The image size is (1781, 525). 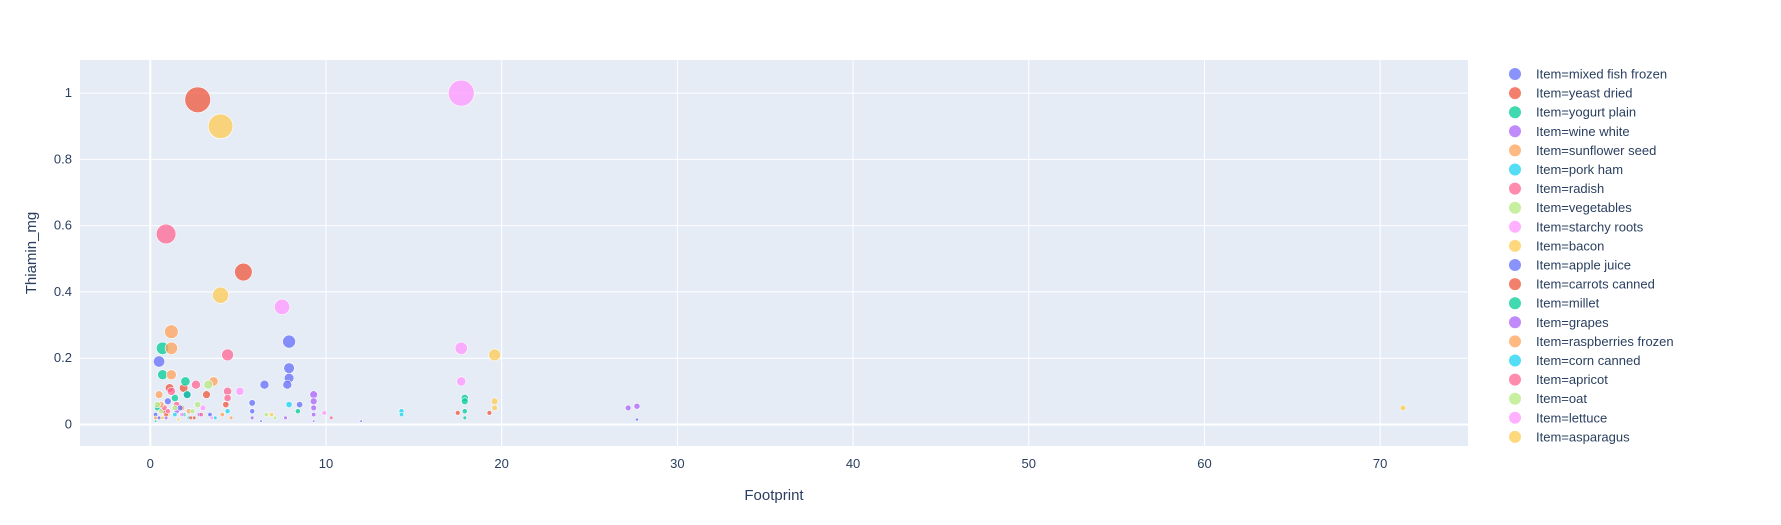 What do you see at coordinates (1570, 207) in the screenshot?
I see `legend-item: Item=vegetables` at bounding box center [1570, 207].